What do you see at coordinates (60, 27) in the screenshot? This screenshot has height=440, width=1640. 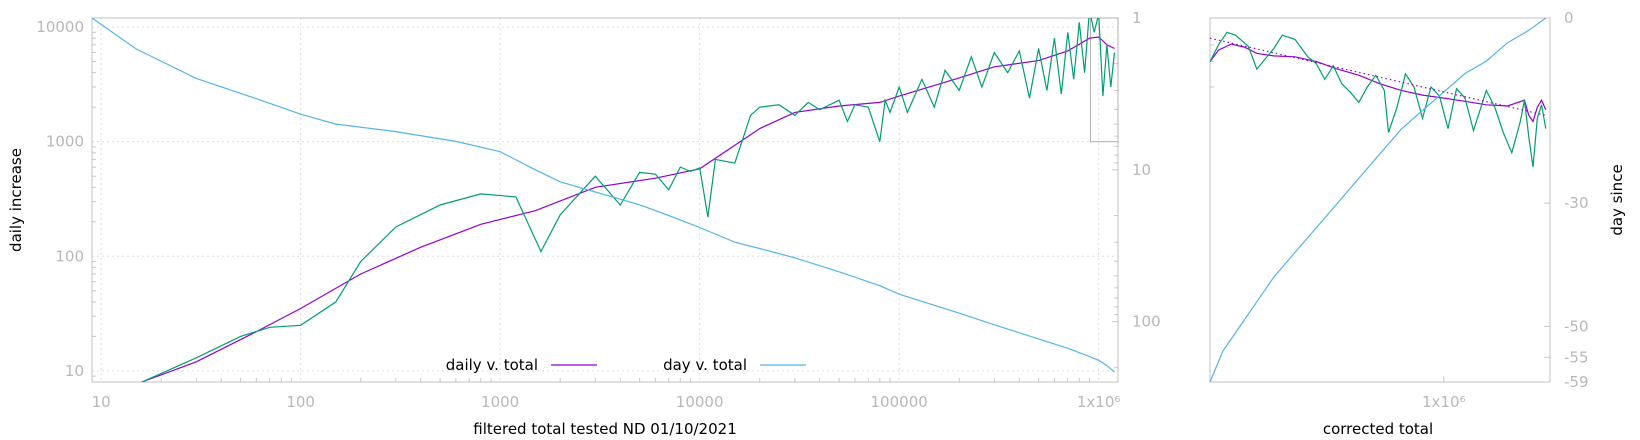 I see `y-tick-label: 10000` at bounding box center [60, 27].